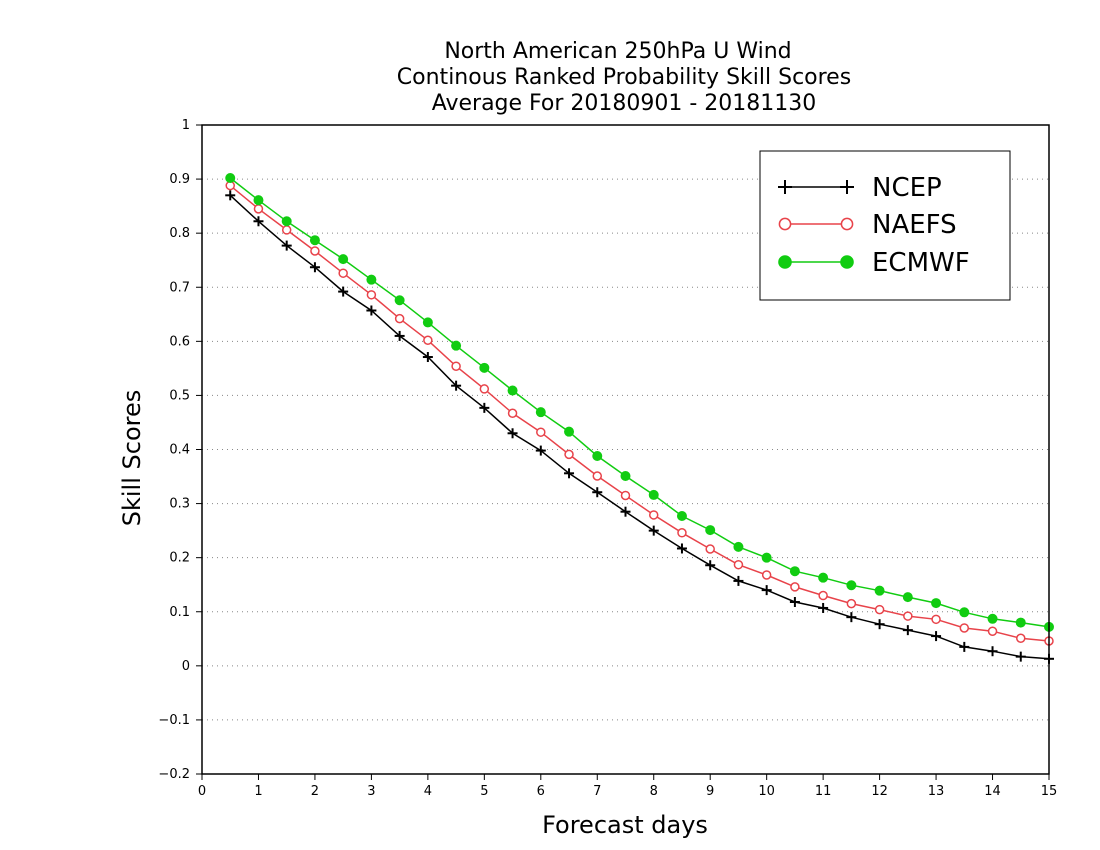 This screenshot has width=1100, height=850. Describe the element at coordinates (710, 791) in the screenshot. I see `x-tick-label: 9` at that location.